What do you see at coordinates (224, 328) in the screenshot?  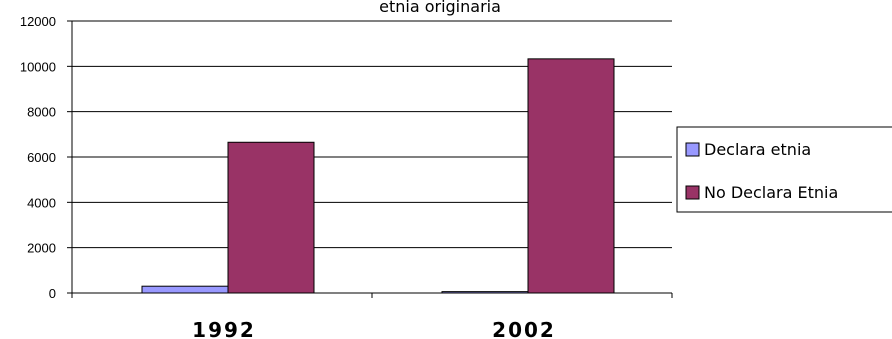 I see `x-tick-label: 1992` at bounding box center [224, 328].